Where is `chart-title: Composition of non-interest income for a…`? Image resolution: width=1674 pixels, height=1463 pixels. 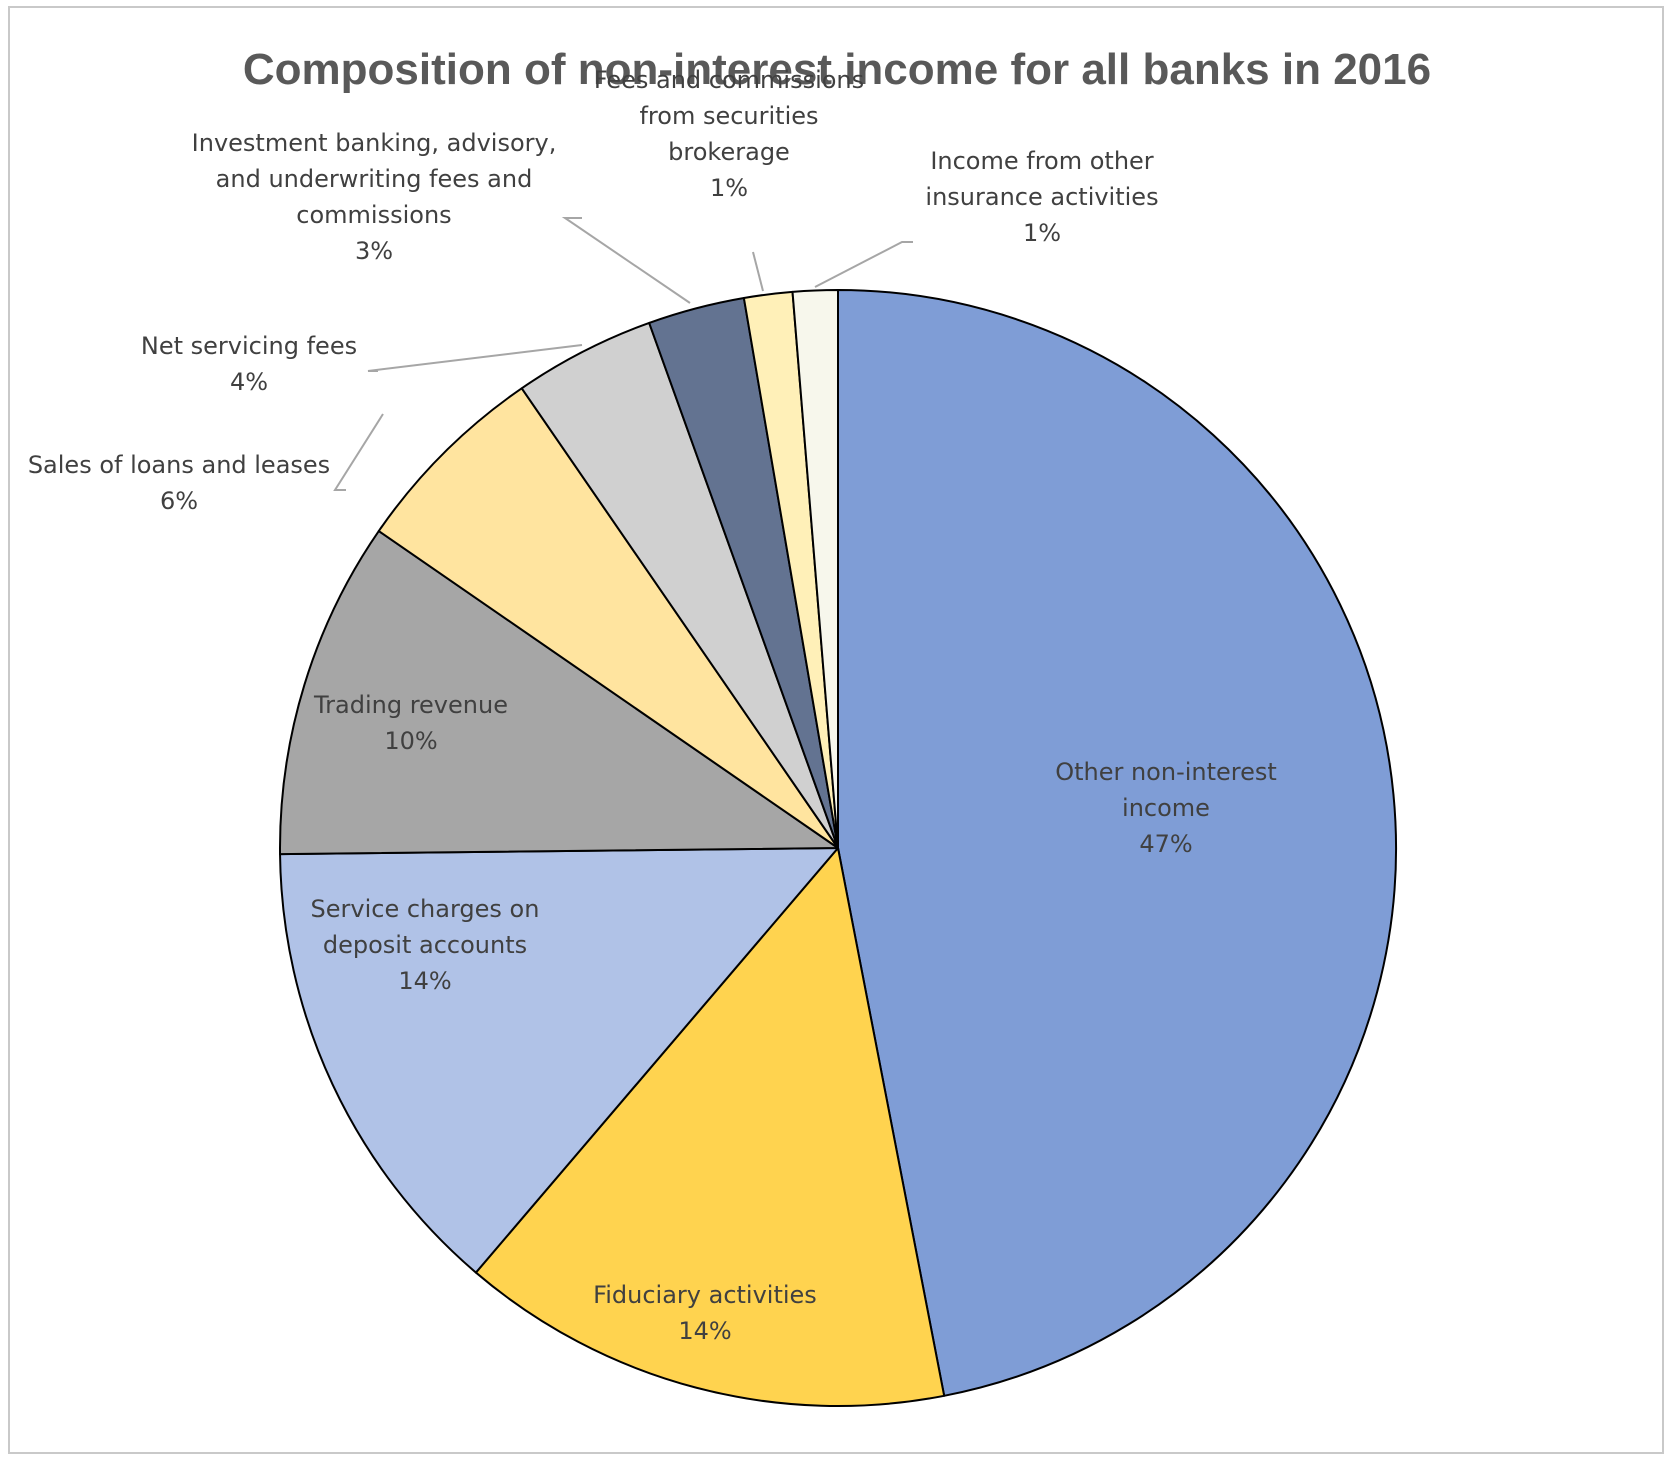 chart-title: Composition of non-interest income for a… is located at coordinates (837, 69).